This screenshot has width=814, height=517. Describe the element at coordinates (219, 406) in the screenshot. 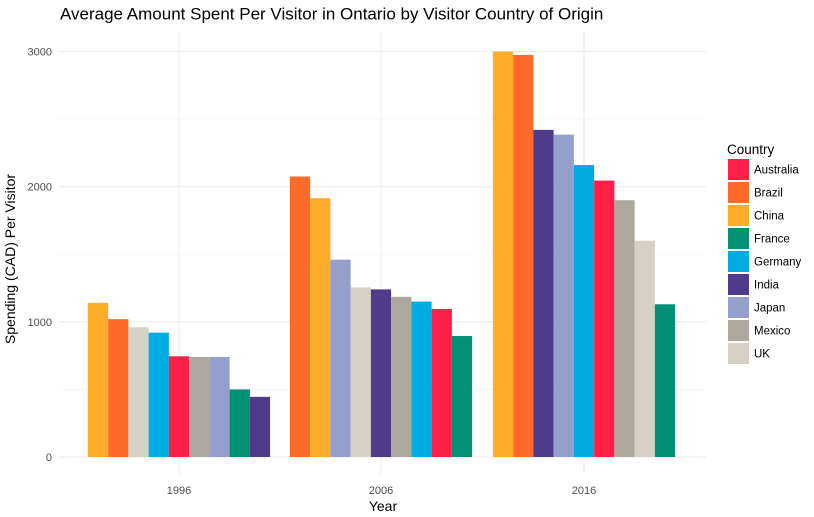

I see `bar-japan-1996` at that location.